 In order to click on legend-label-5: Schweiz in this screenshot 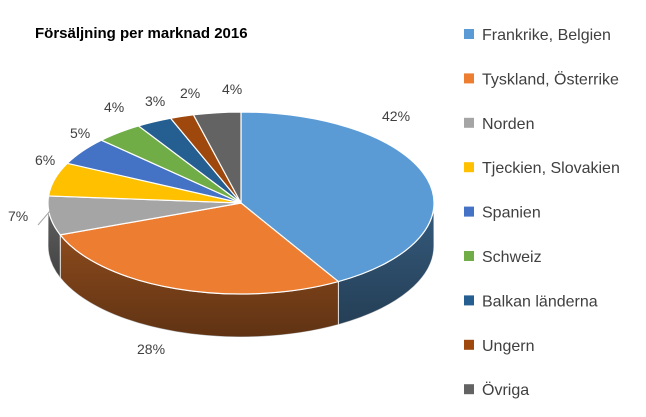, I will do `click(512, 257)`.